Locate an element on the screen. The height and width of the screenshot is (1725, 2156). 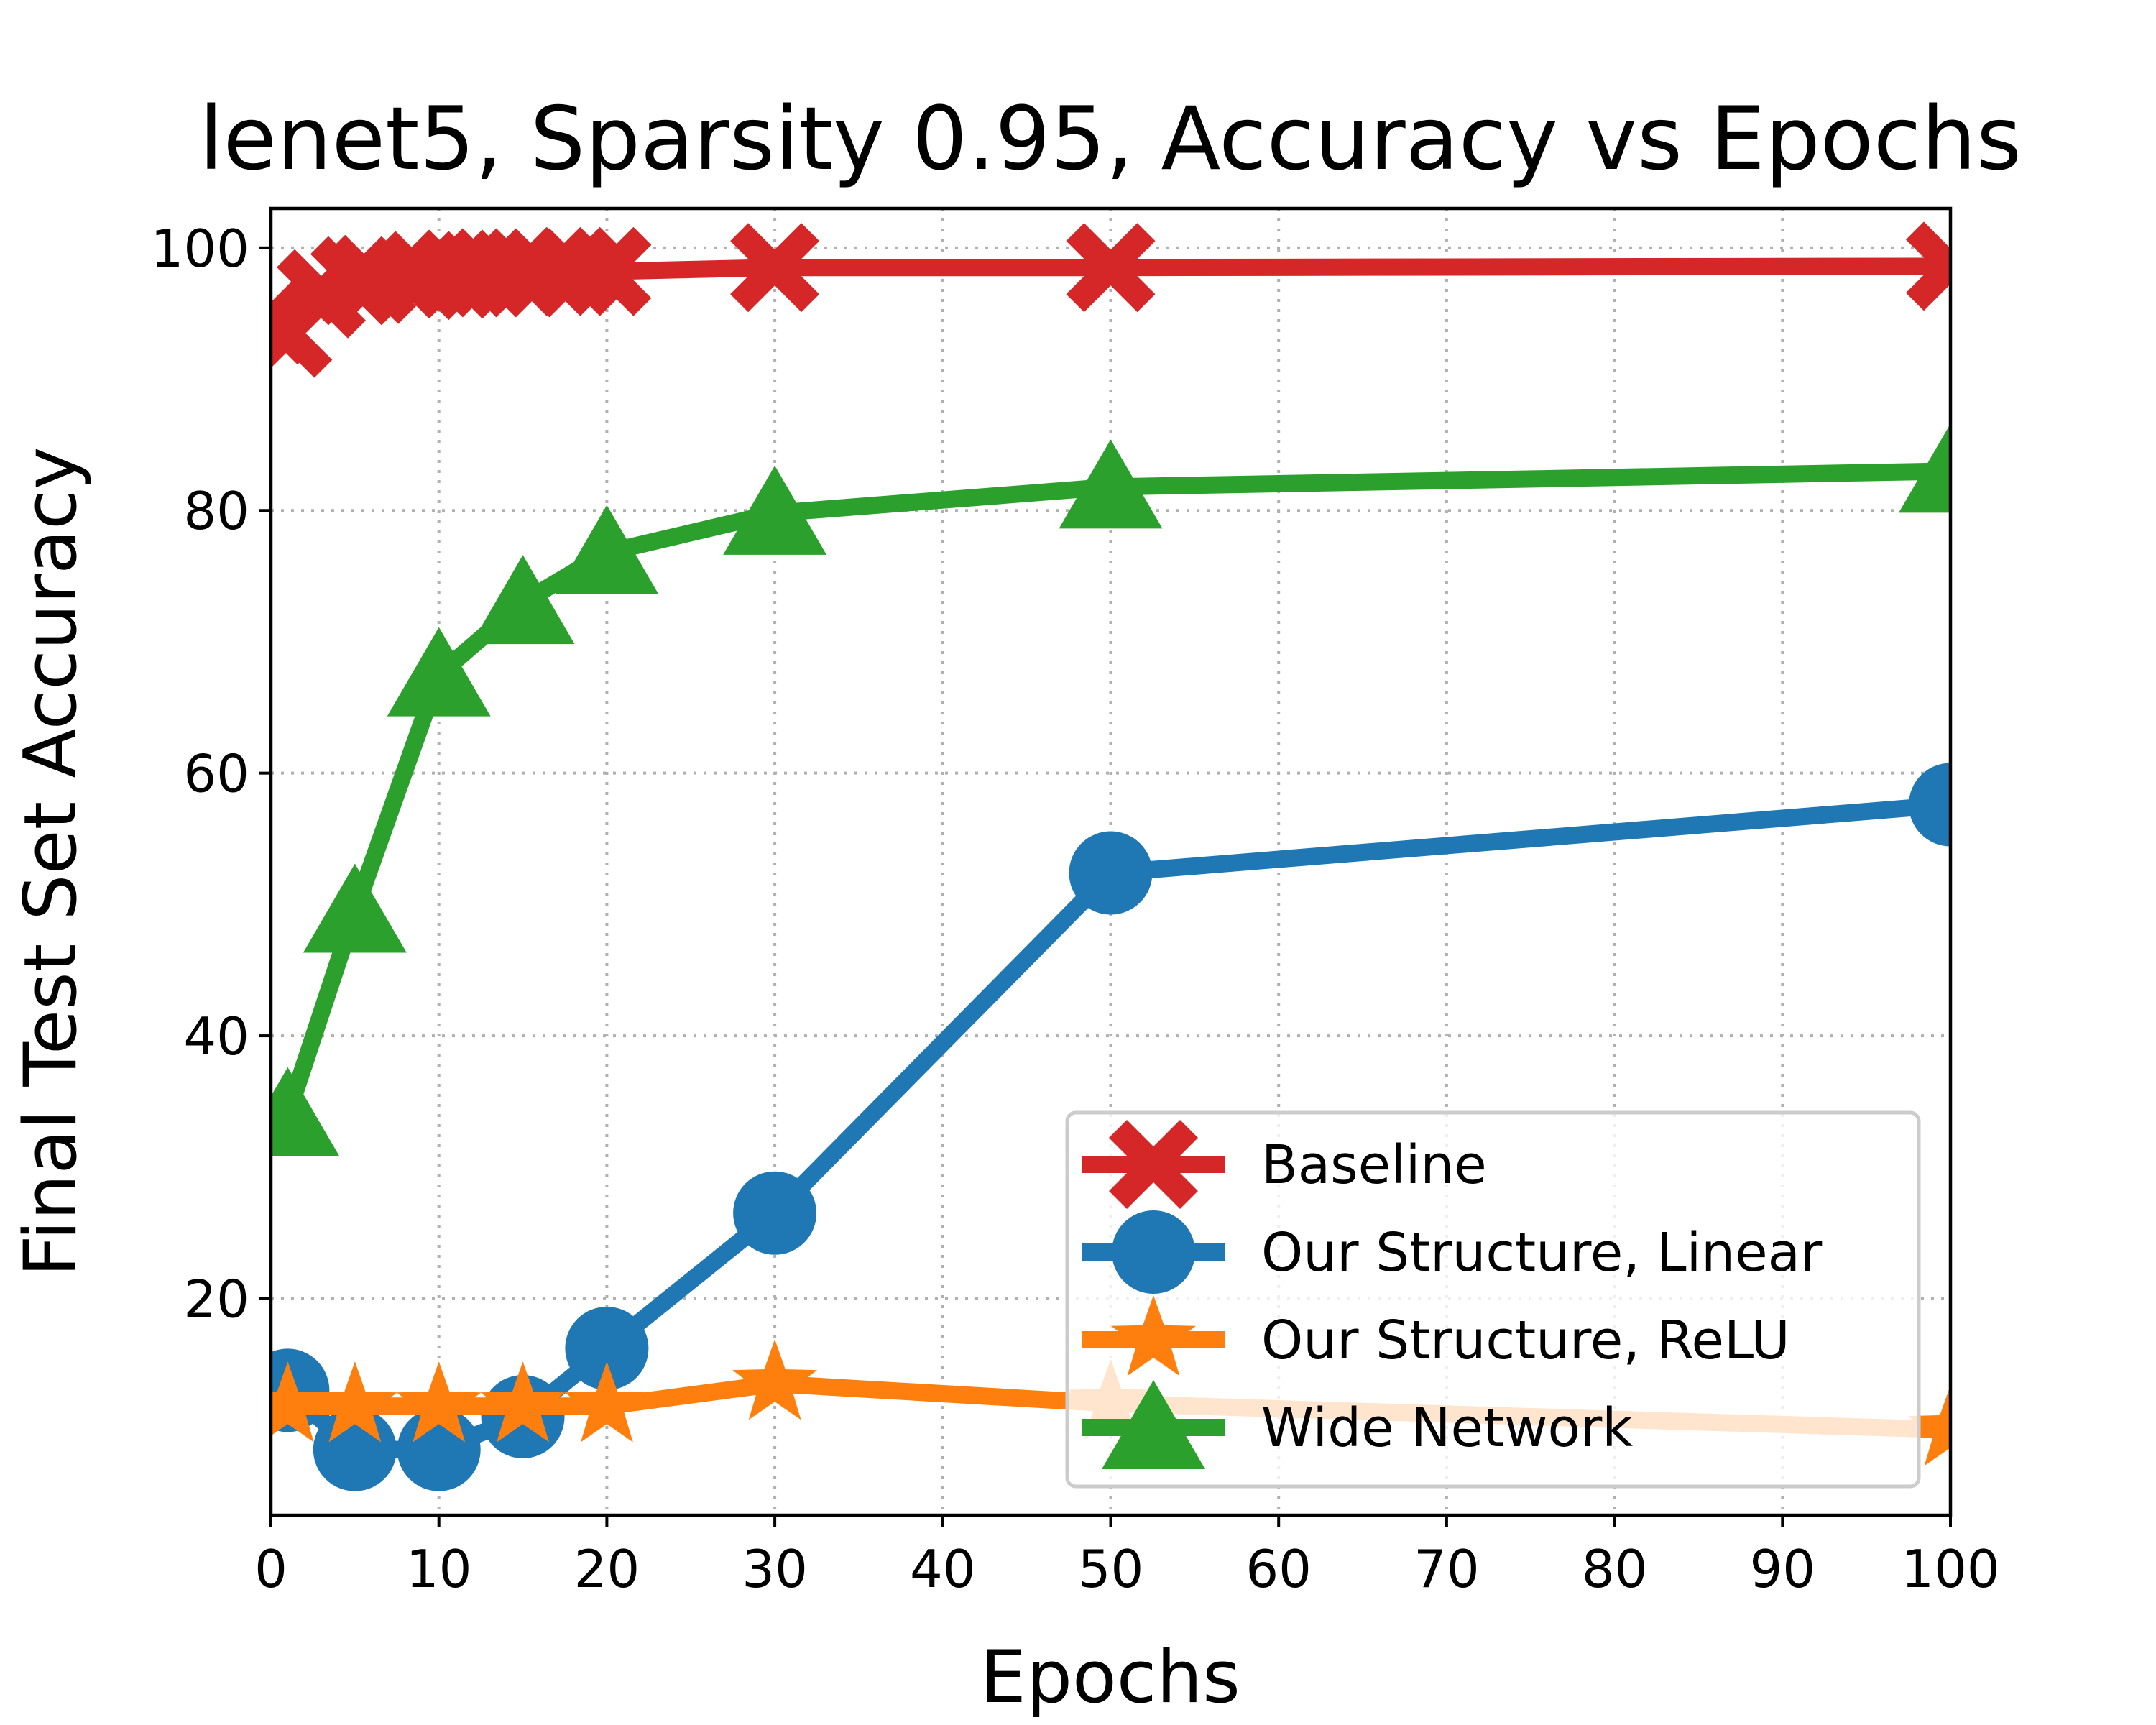
legend-item: Baseline is located at coordinates (1284, 1164).